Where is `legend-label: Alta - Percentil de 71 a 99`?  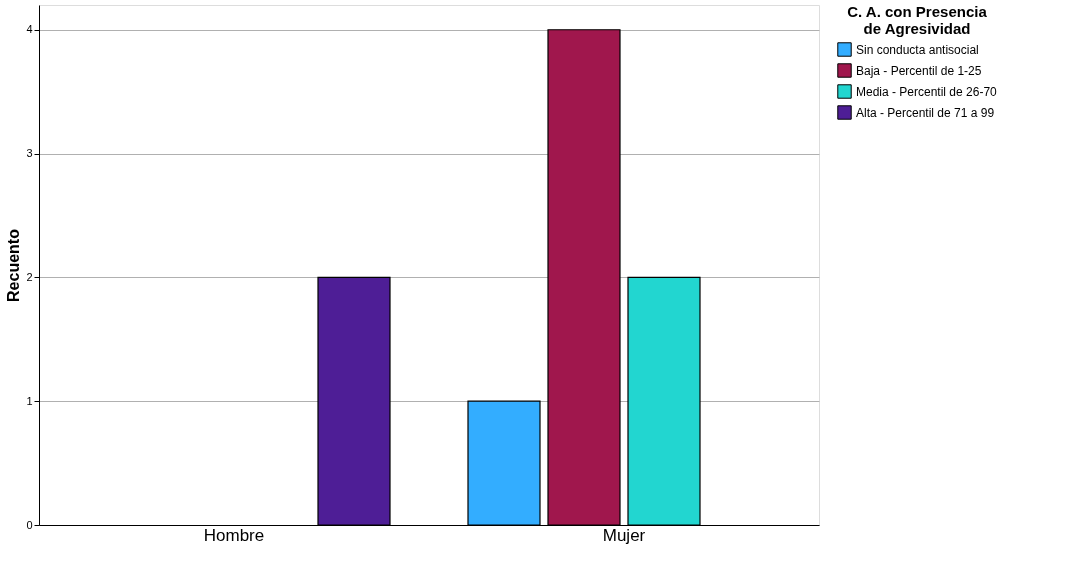
legend-label: Alta - Percentil de 71 a 99 is located at coordinates (925, 112).